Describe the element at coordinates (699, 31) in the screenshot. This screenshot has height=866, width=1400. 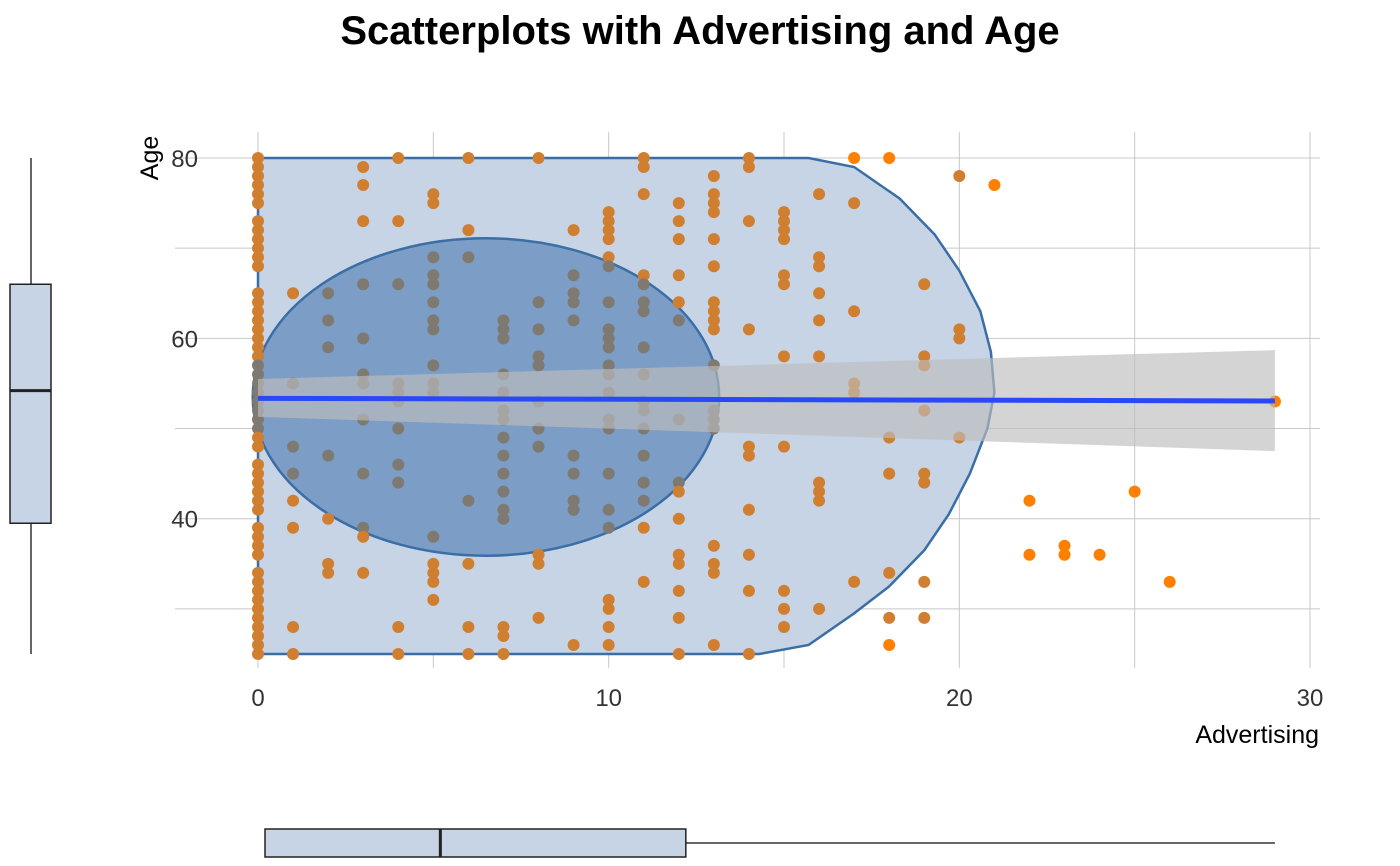
I see `chart-title: Scatterplots with Advertising and Age` at that location.